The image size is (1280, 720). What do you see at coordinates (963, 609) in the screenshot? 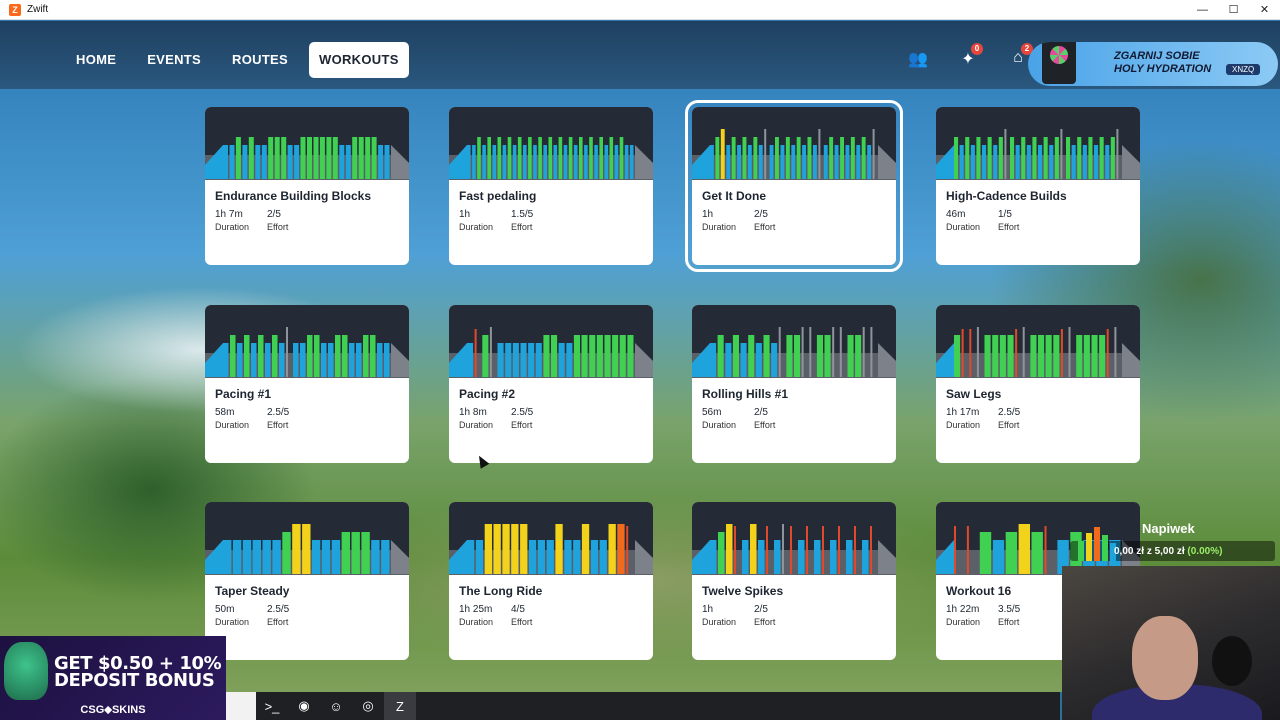
I see `workout-duration-value: 1h 22m` at bounding box center [963, 609].